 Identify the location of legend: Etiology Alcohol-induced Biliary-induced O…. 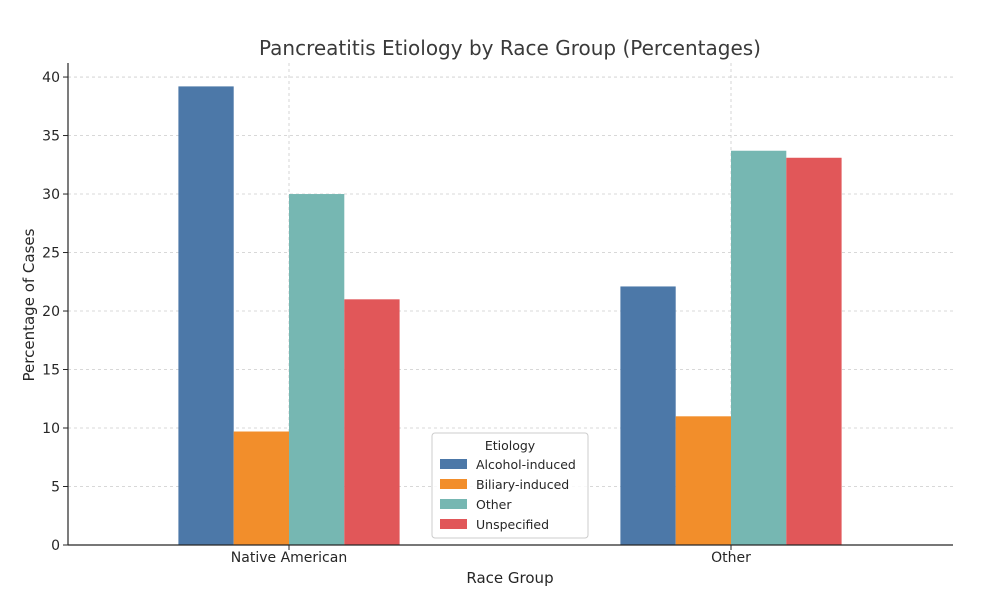
(510, 485).